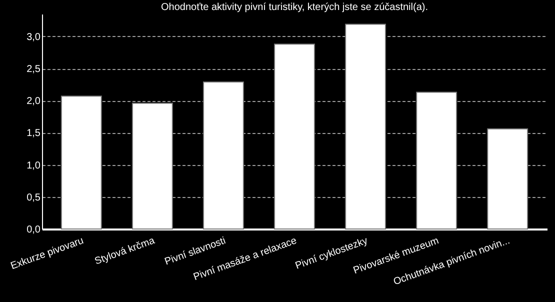  Describe the element at coordinates (294, 7) in the screenshot. I see `chart-title: Ohodnoťte aktivity pivní turistiky, kterých jste se zúčastnil(a).` at that location.